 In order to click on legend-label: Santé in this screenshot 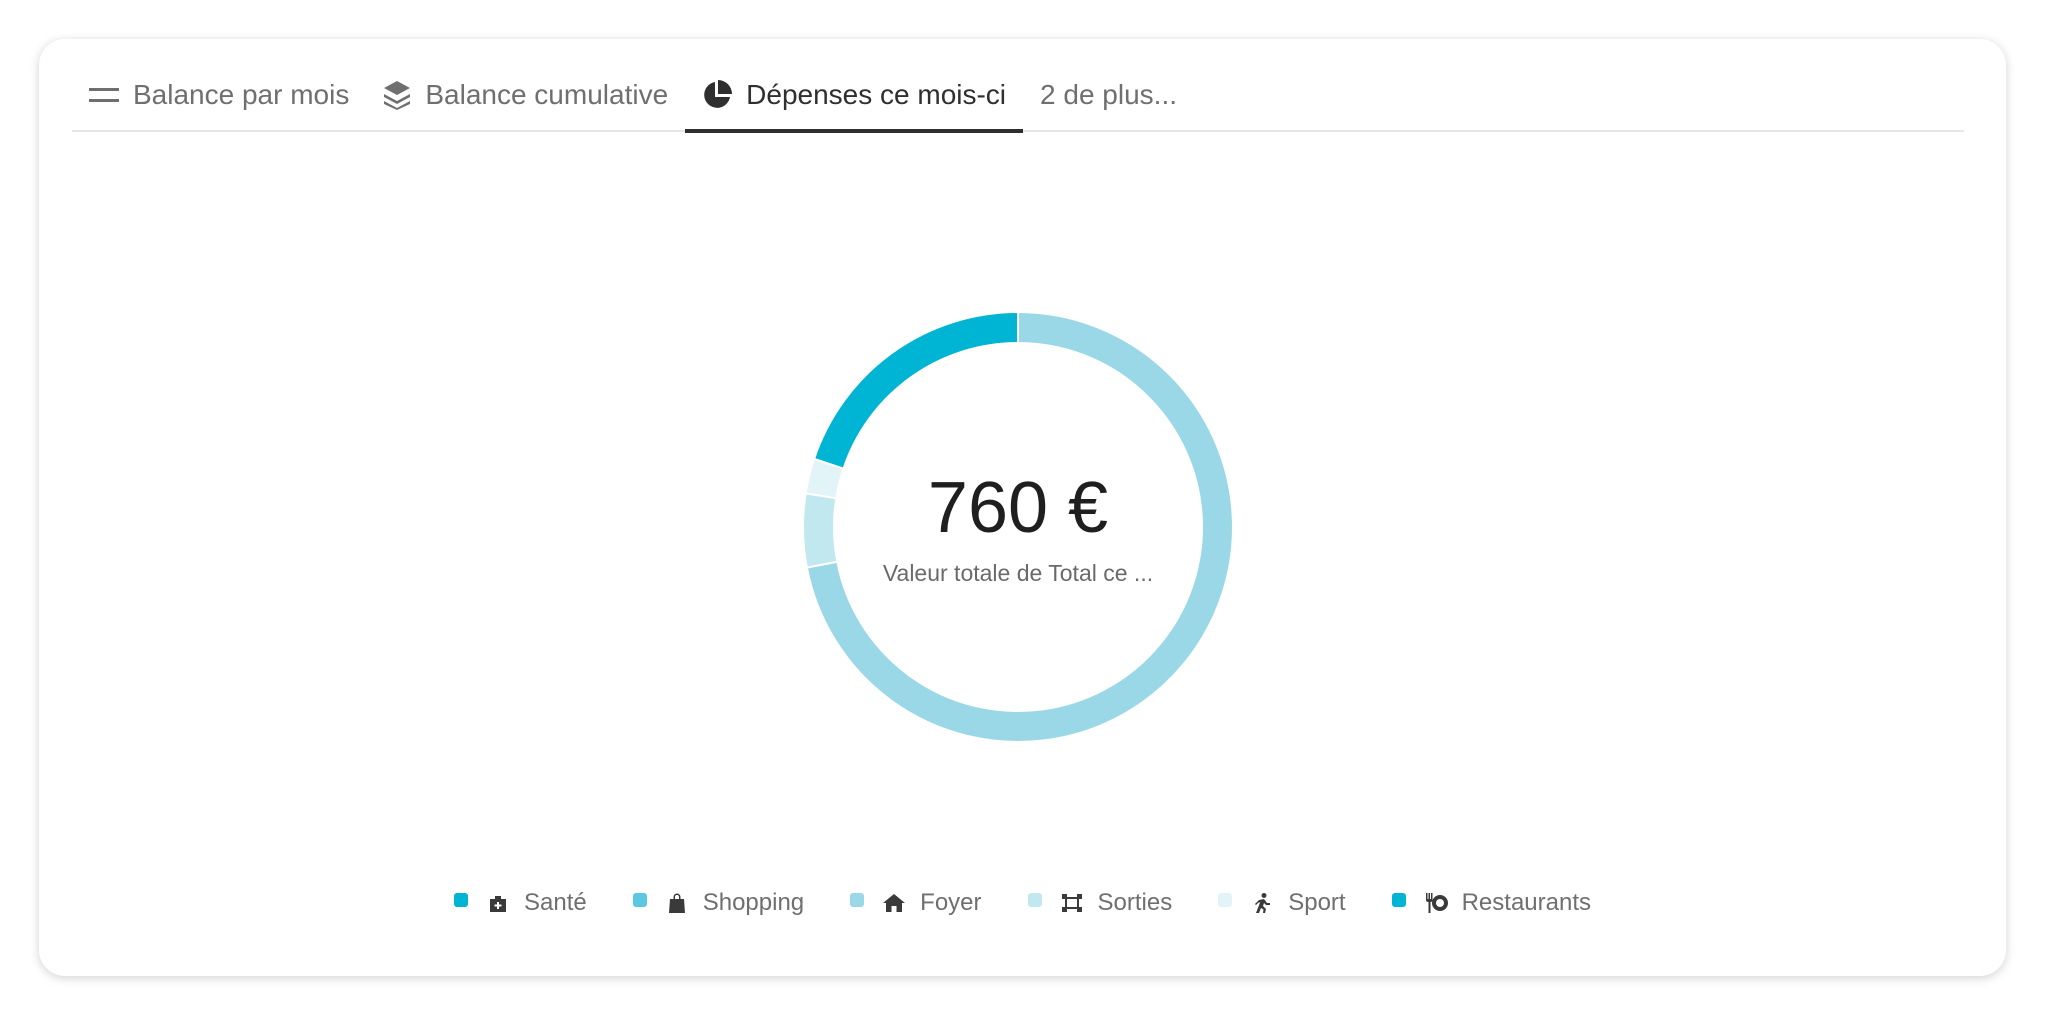, I will do `click(555, 902)`.